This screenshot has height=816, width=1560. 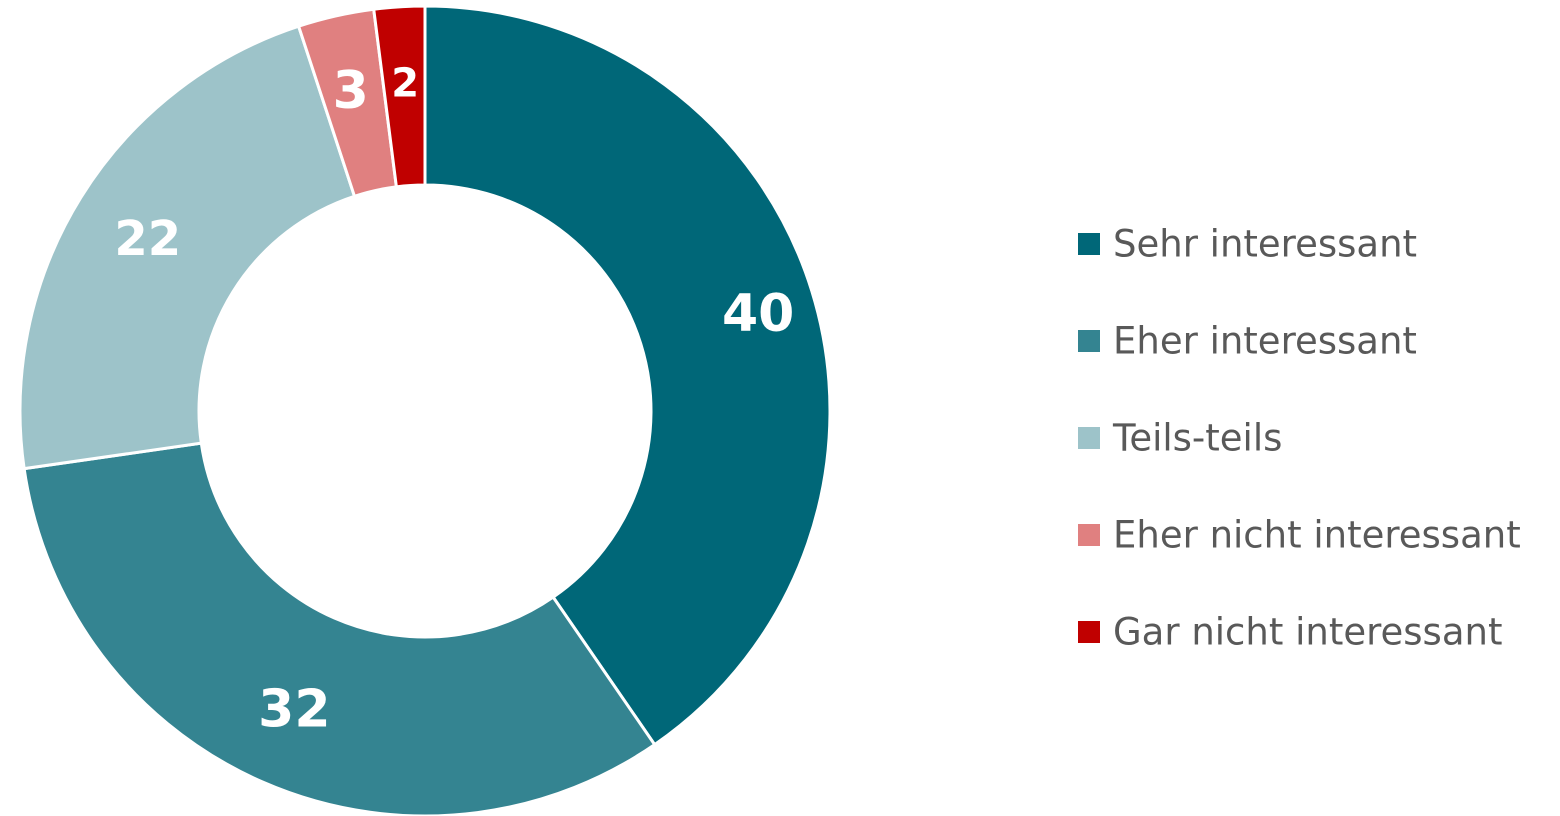 I want to click on legend-label: Teils-teils, so click(x=1197, y=438).